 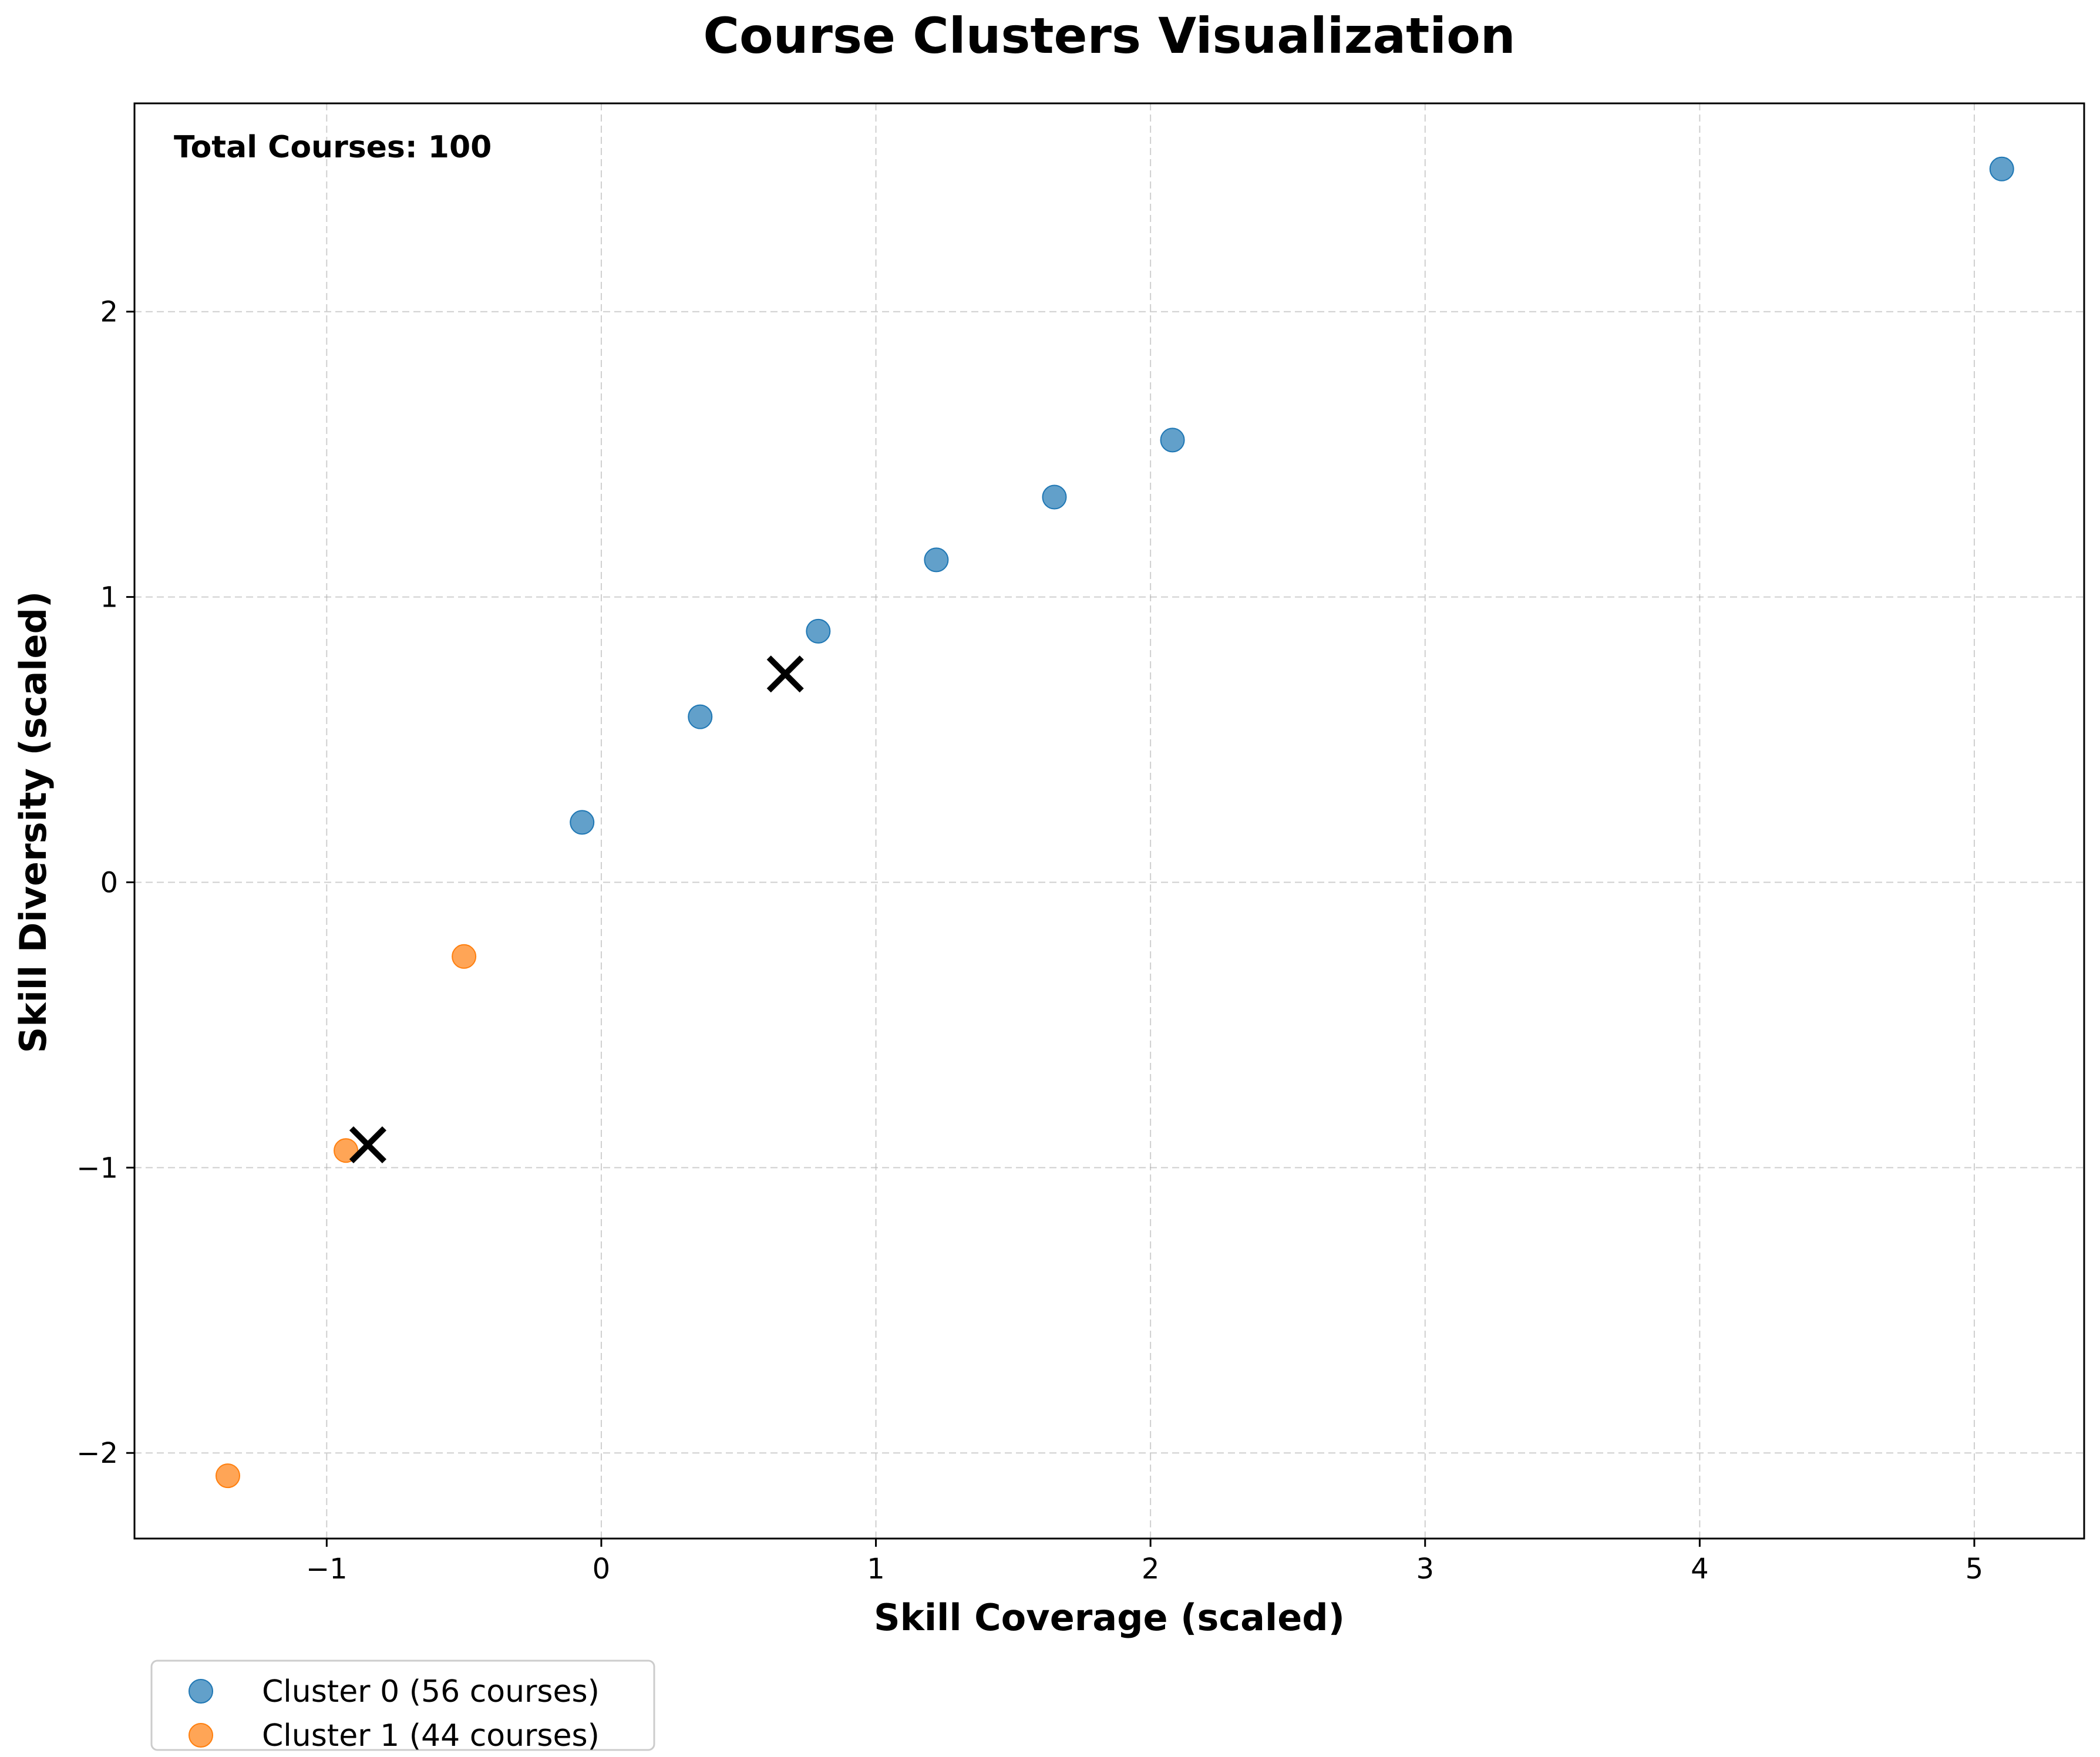 I want to click on y-tick-label: −2, so click(x=97, y=1454).